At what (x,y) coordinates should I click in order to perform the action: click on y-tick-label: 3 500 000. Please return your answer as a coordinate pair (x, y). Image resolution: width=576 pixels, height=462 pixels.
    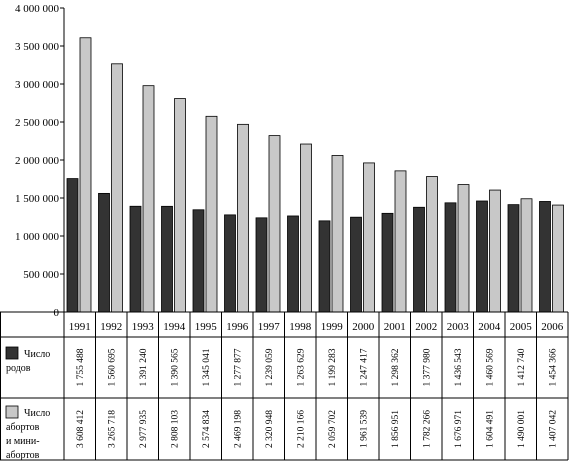
    Looking at the image, I should click on (37, 47).